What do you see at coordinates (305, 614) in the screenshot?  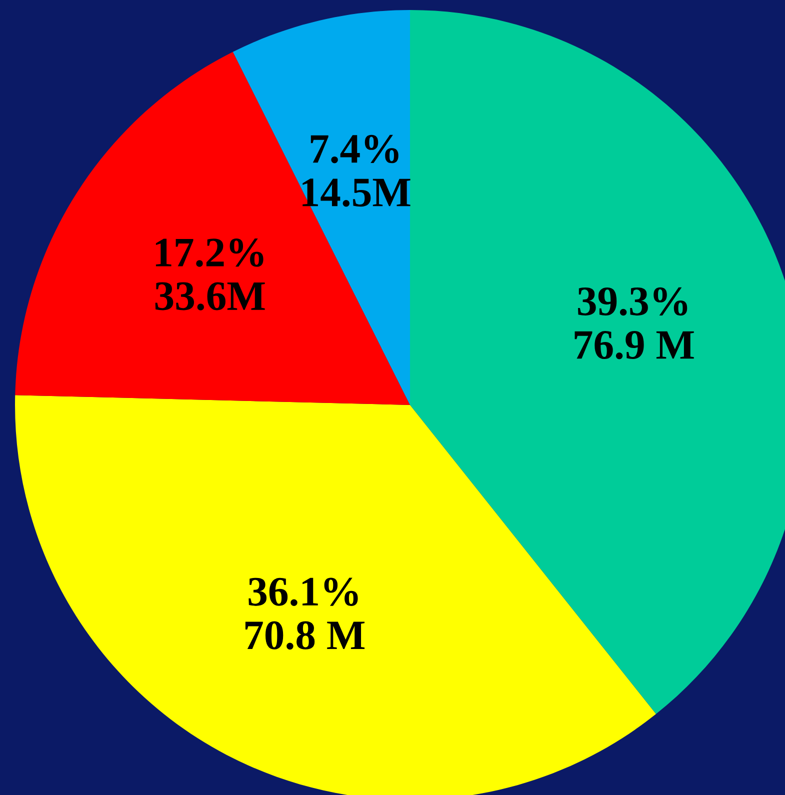 I see `data-label: 36.1% 70.8 M` at bounding box center [305, 614].